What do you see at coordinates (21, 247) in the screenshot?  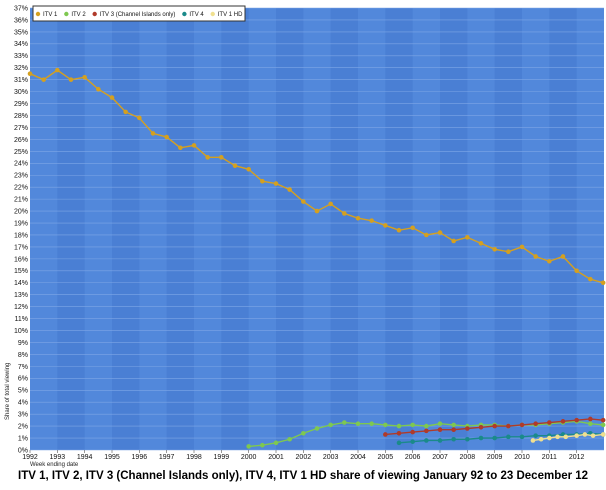 I see `y-tick-label: 17%` at bounding box center [21, 247].